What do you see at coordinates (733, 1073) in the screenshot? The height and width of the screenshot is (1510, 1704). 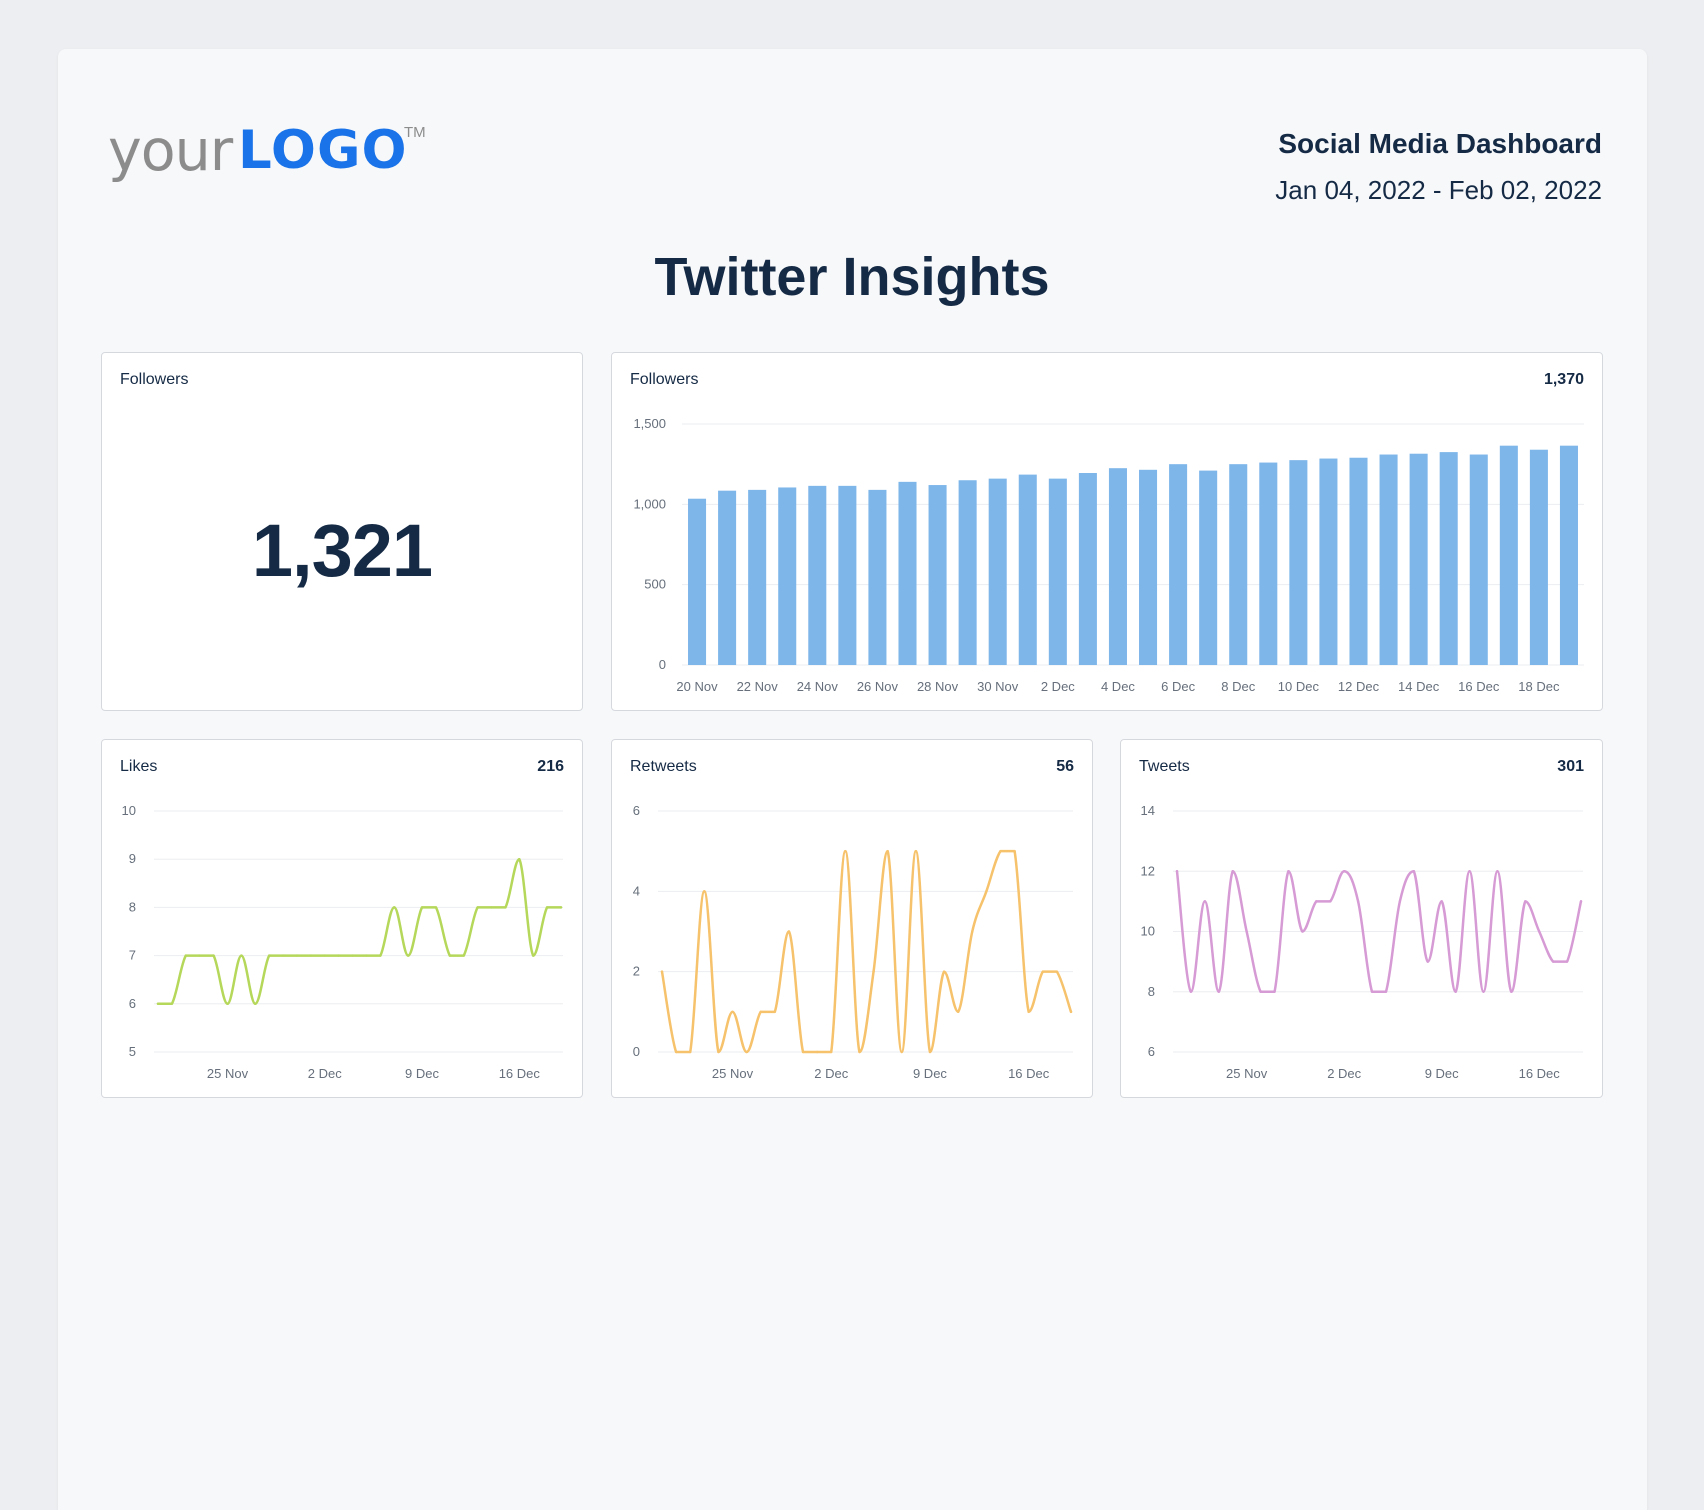 I see `x-tick-label: 25 Nov` at bounding box center [733, 1073].